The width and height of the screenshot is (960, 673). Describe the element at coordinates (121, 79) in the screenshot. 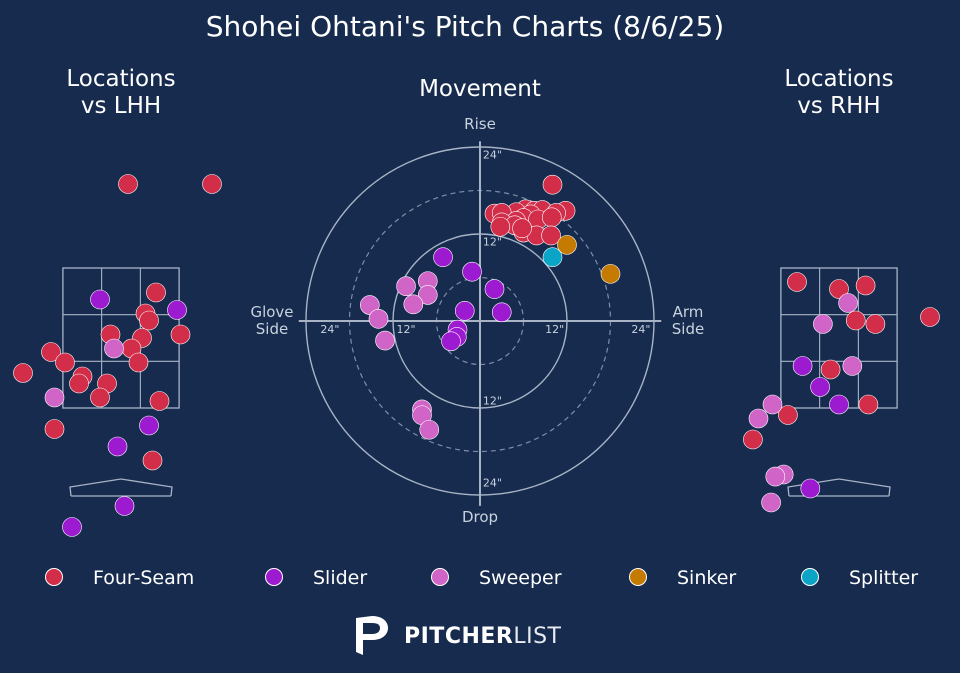

I see `locations-lhh-title-line1: Locations` at that location.